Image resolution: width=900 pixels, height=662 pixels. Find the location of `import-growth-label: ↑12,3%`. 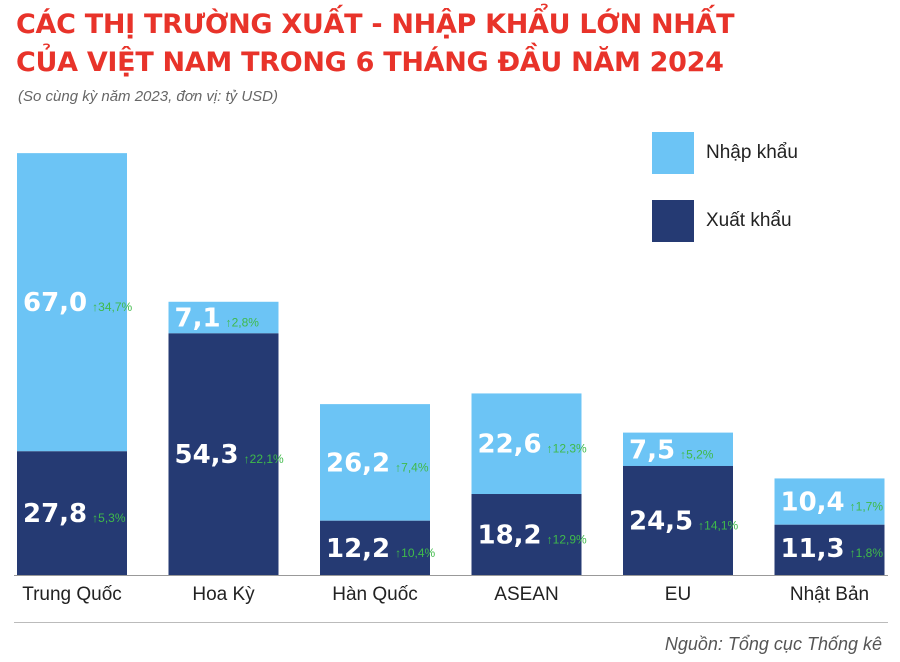

import-growth-label: ↑12,3% is located at coordinates (567, 449).